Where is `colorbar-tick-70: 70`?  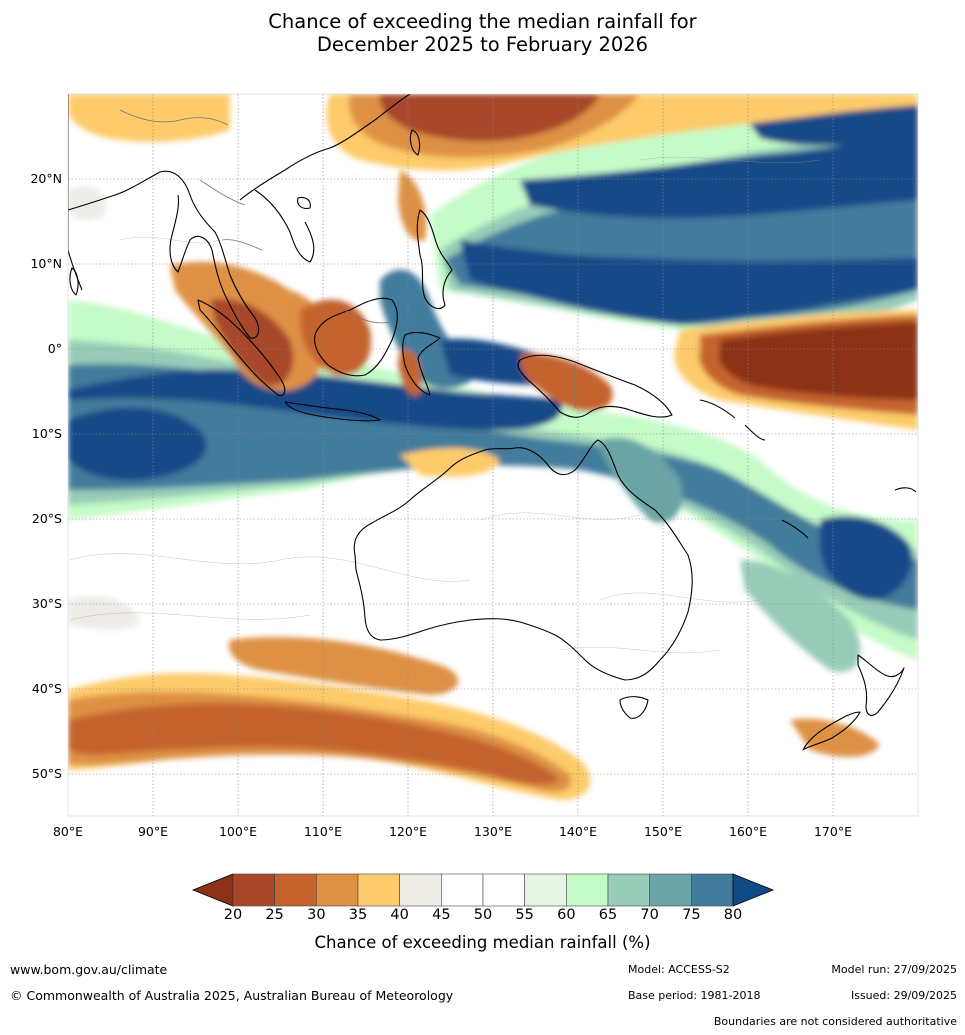
colorbar-tick-70: 70 is located at coordinates (649, 915).